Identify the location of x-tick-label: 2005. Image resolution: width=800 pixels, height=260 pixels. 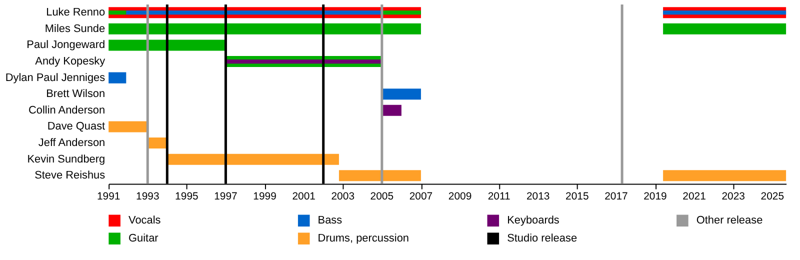
(382, 197).